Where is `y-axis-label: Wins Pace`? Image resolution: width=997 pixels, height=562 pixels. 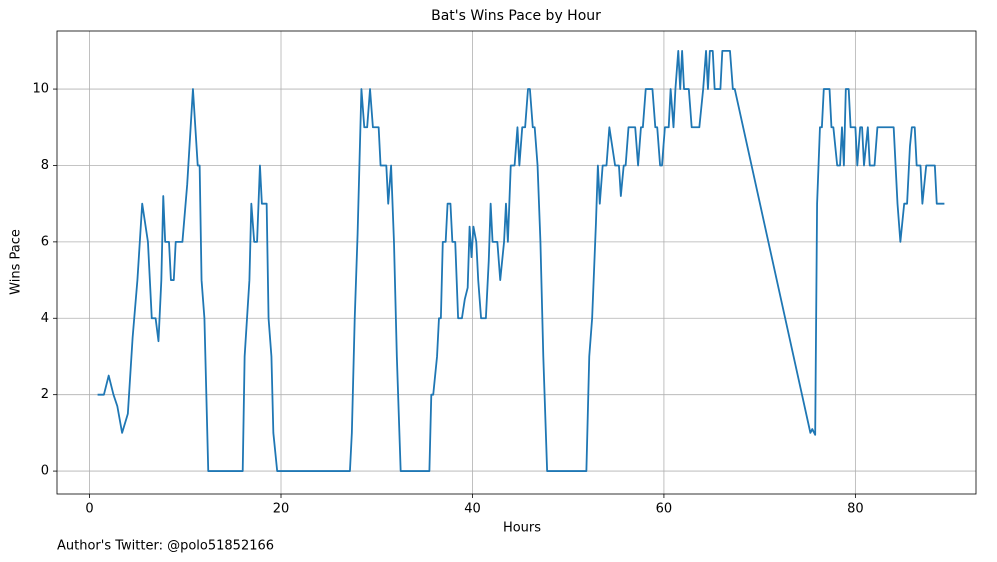
y-axis-label: Wins Pace is located at coordinates (16, 262).